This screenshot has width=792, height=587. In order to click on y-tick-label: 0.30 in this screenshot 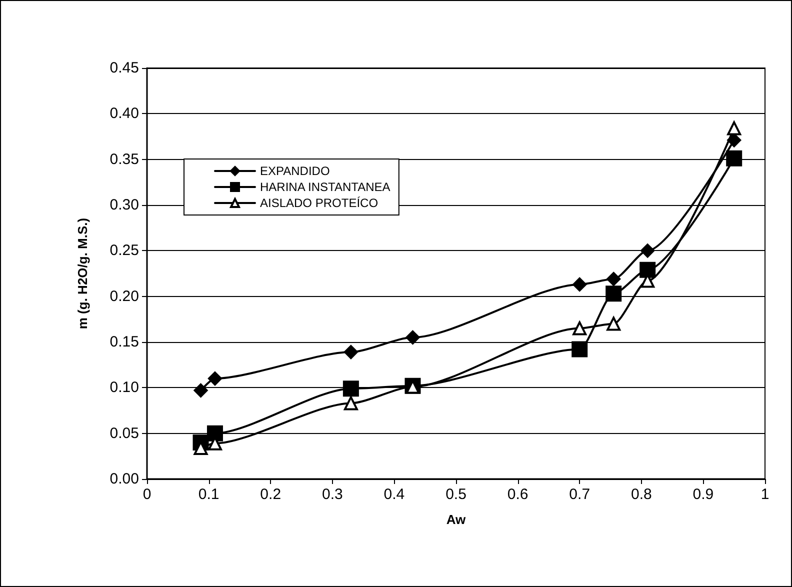, I will do `click(124, 205)`.